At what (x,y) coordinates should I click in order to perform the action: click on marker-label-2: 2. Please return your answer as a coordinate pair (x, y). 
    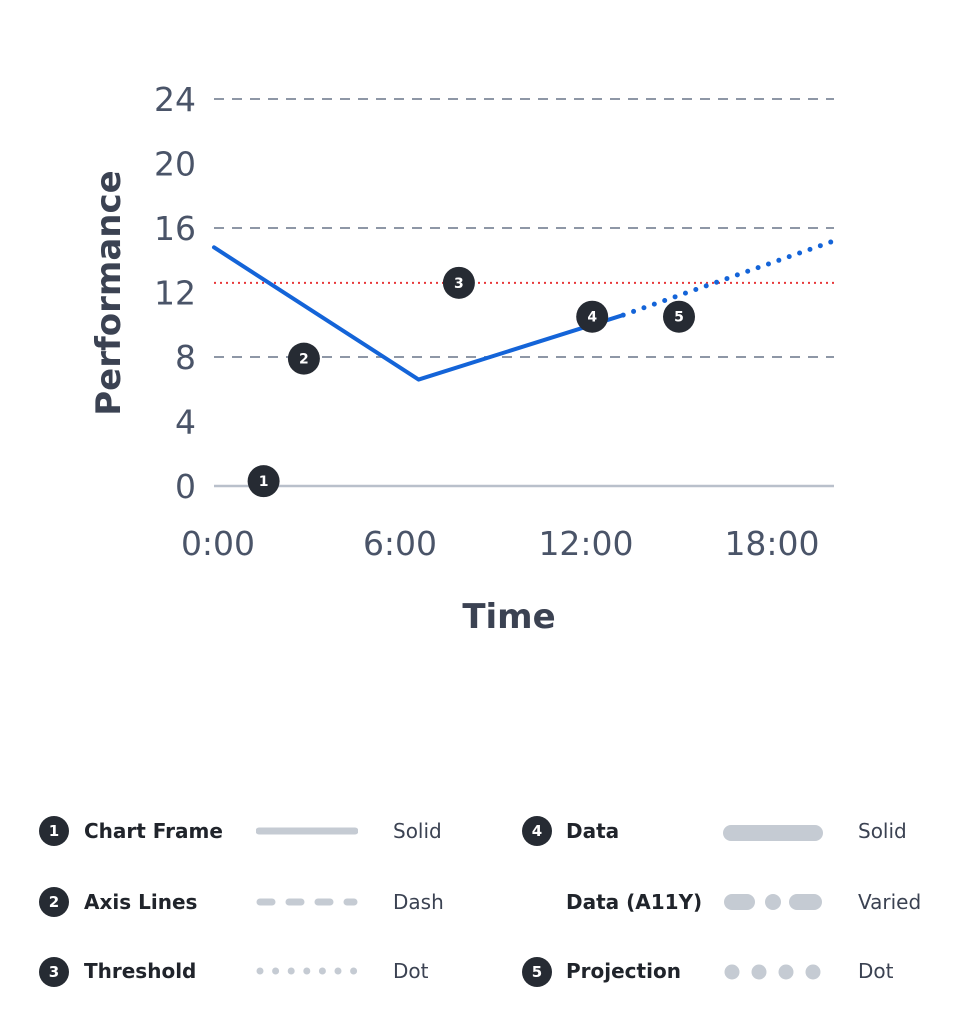
    Looking at the image, I should click on (304, 360).